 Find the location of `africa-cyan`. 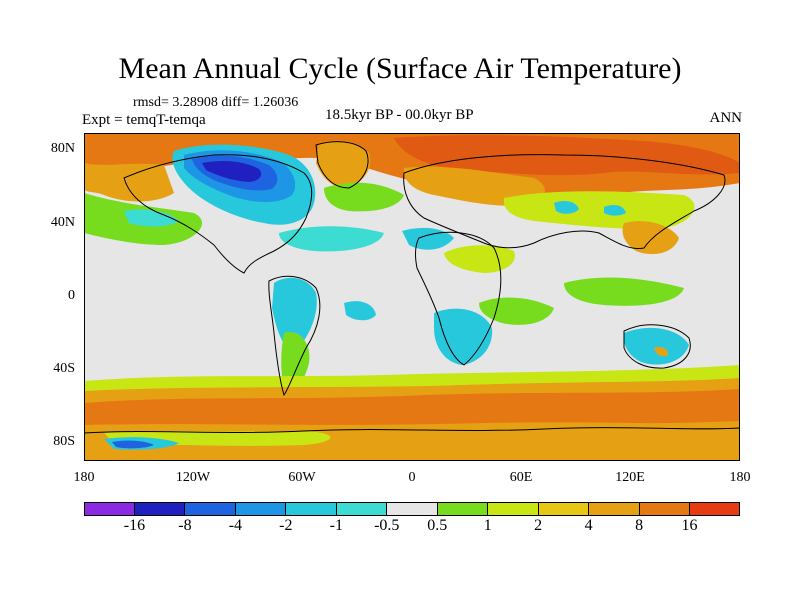

africa-cyan is located at coordinates (463, 336).